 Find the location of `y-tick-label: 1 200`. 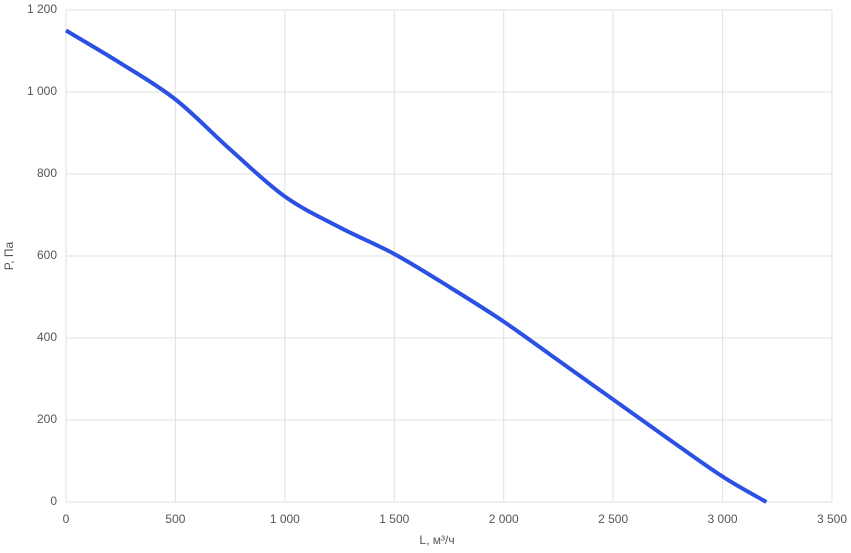

y-tick-label: 1 200 is located at coordinates (42, 9).